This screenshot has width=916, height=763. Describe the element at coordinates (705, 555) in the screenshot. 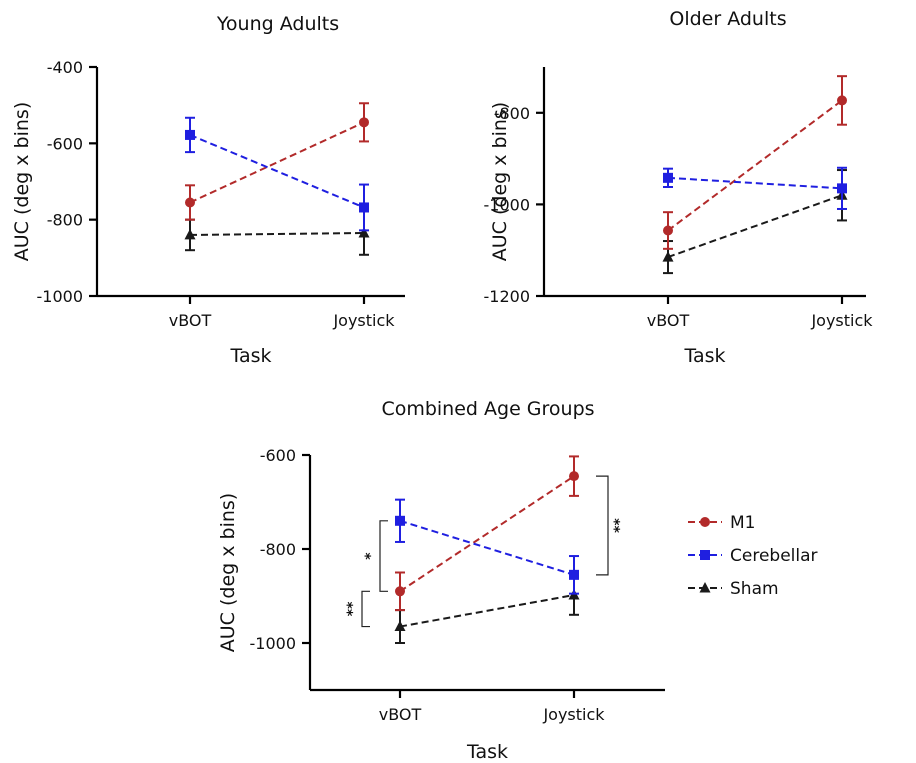

I see `legend-cerebellar-marker` at that location.